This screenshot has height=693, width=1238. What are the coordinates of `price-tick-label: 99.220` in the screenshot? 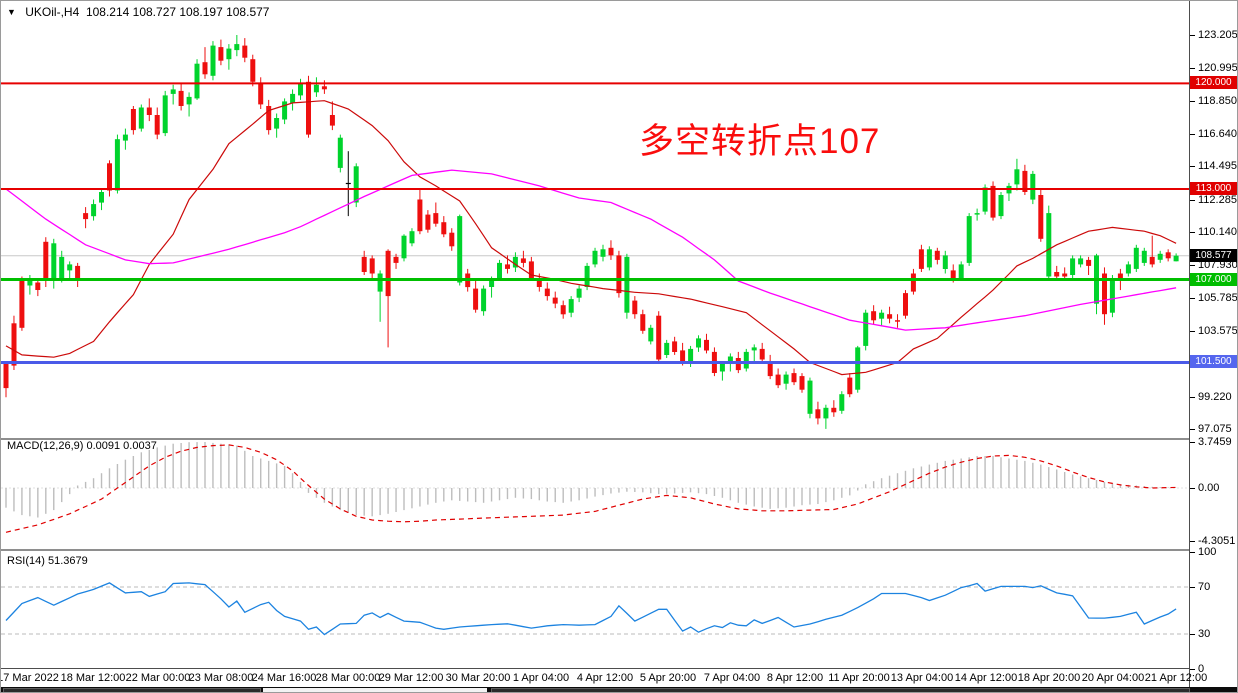 It's located at (1215, 397).